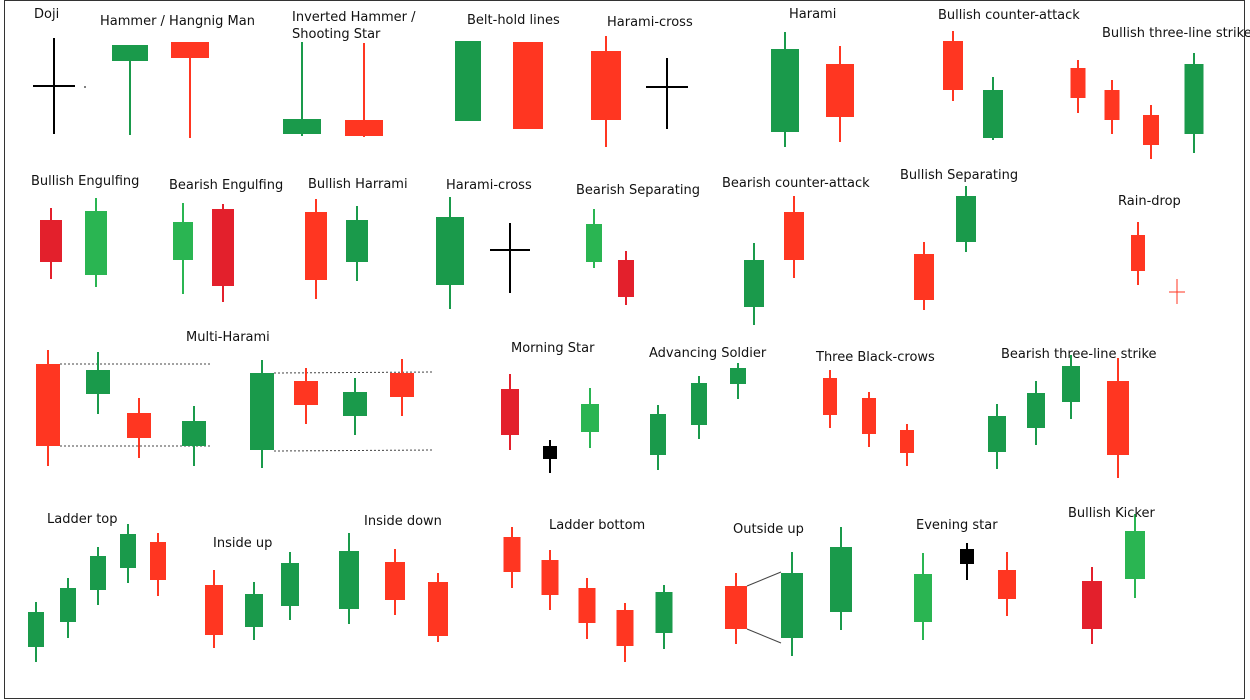 The image size is (1250, 700). I want to click on candle-ladder-top, so click(158, 564).